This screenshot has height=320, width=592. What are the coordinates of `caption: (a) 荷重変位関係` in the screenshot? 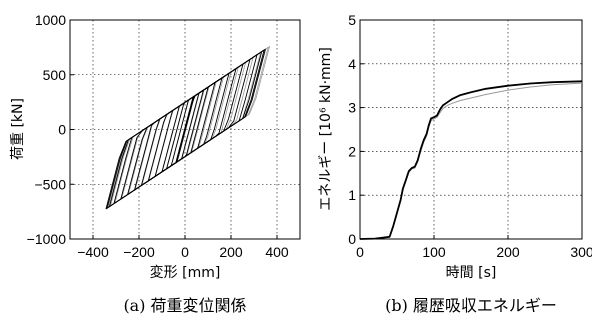 It's located at (184, 305).